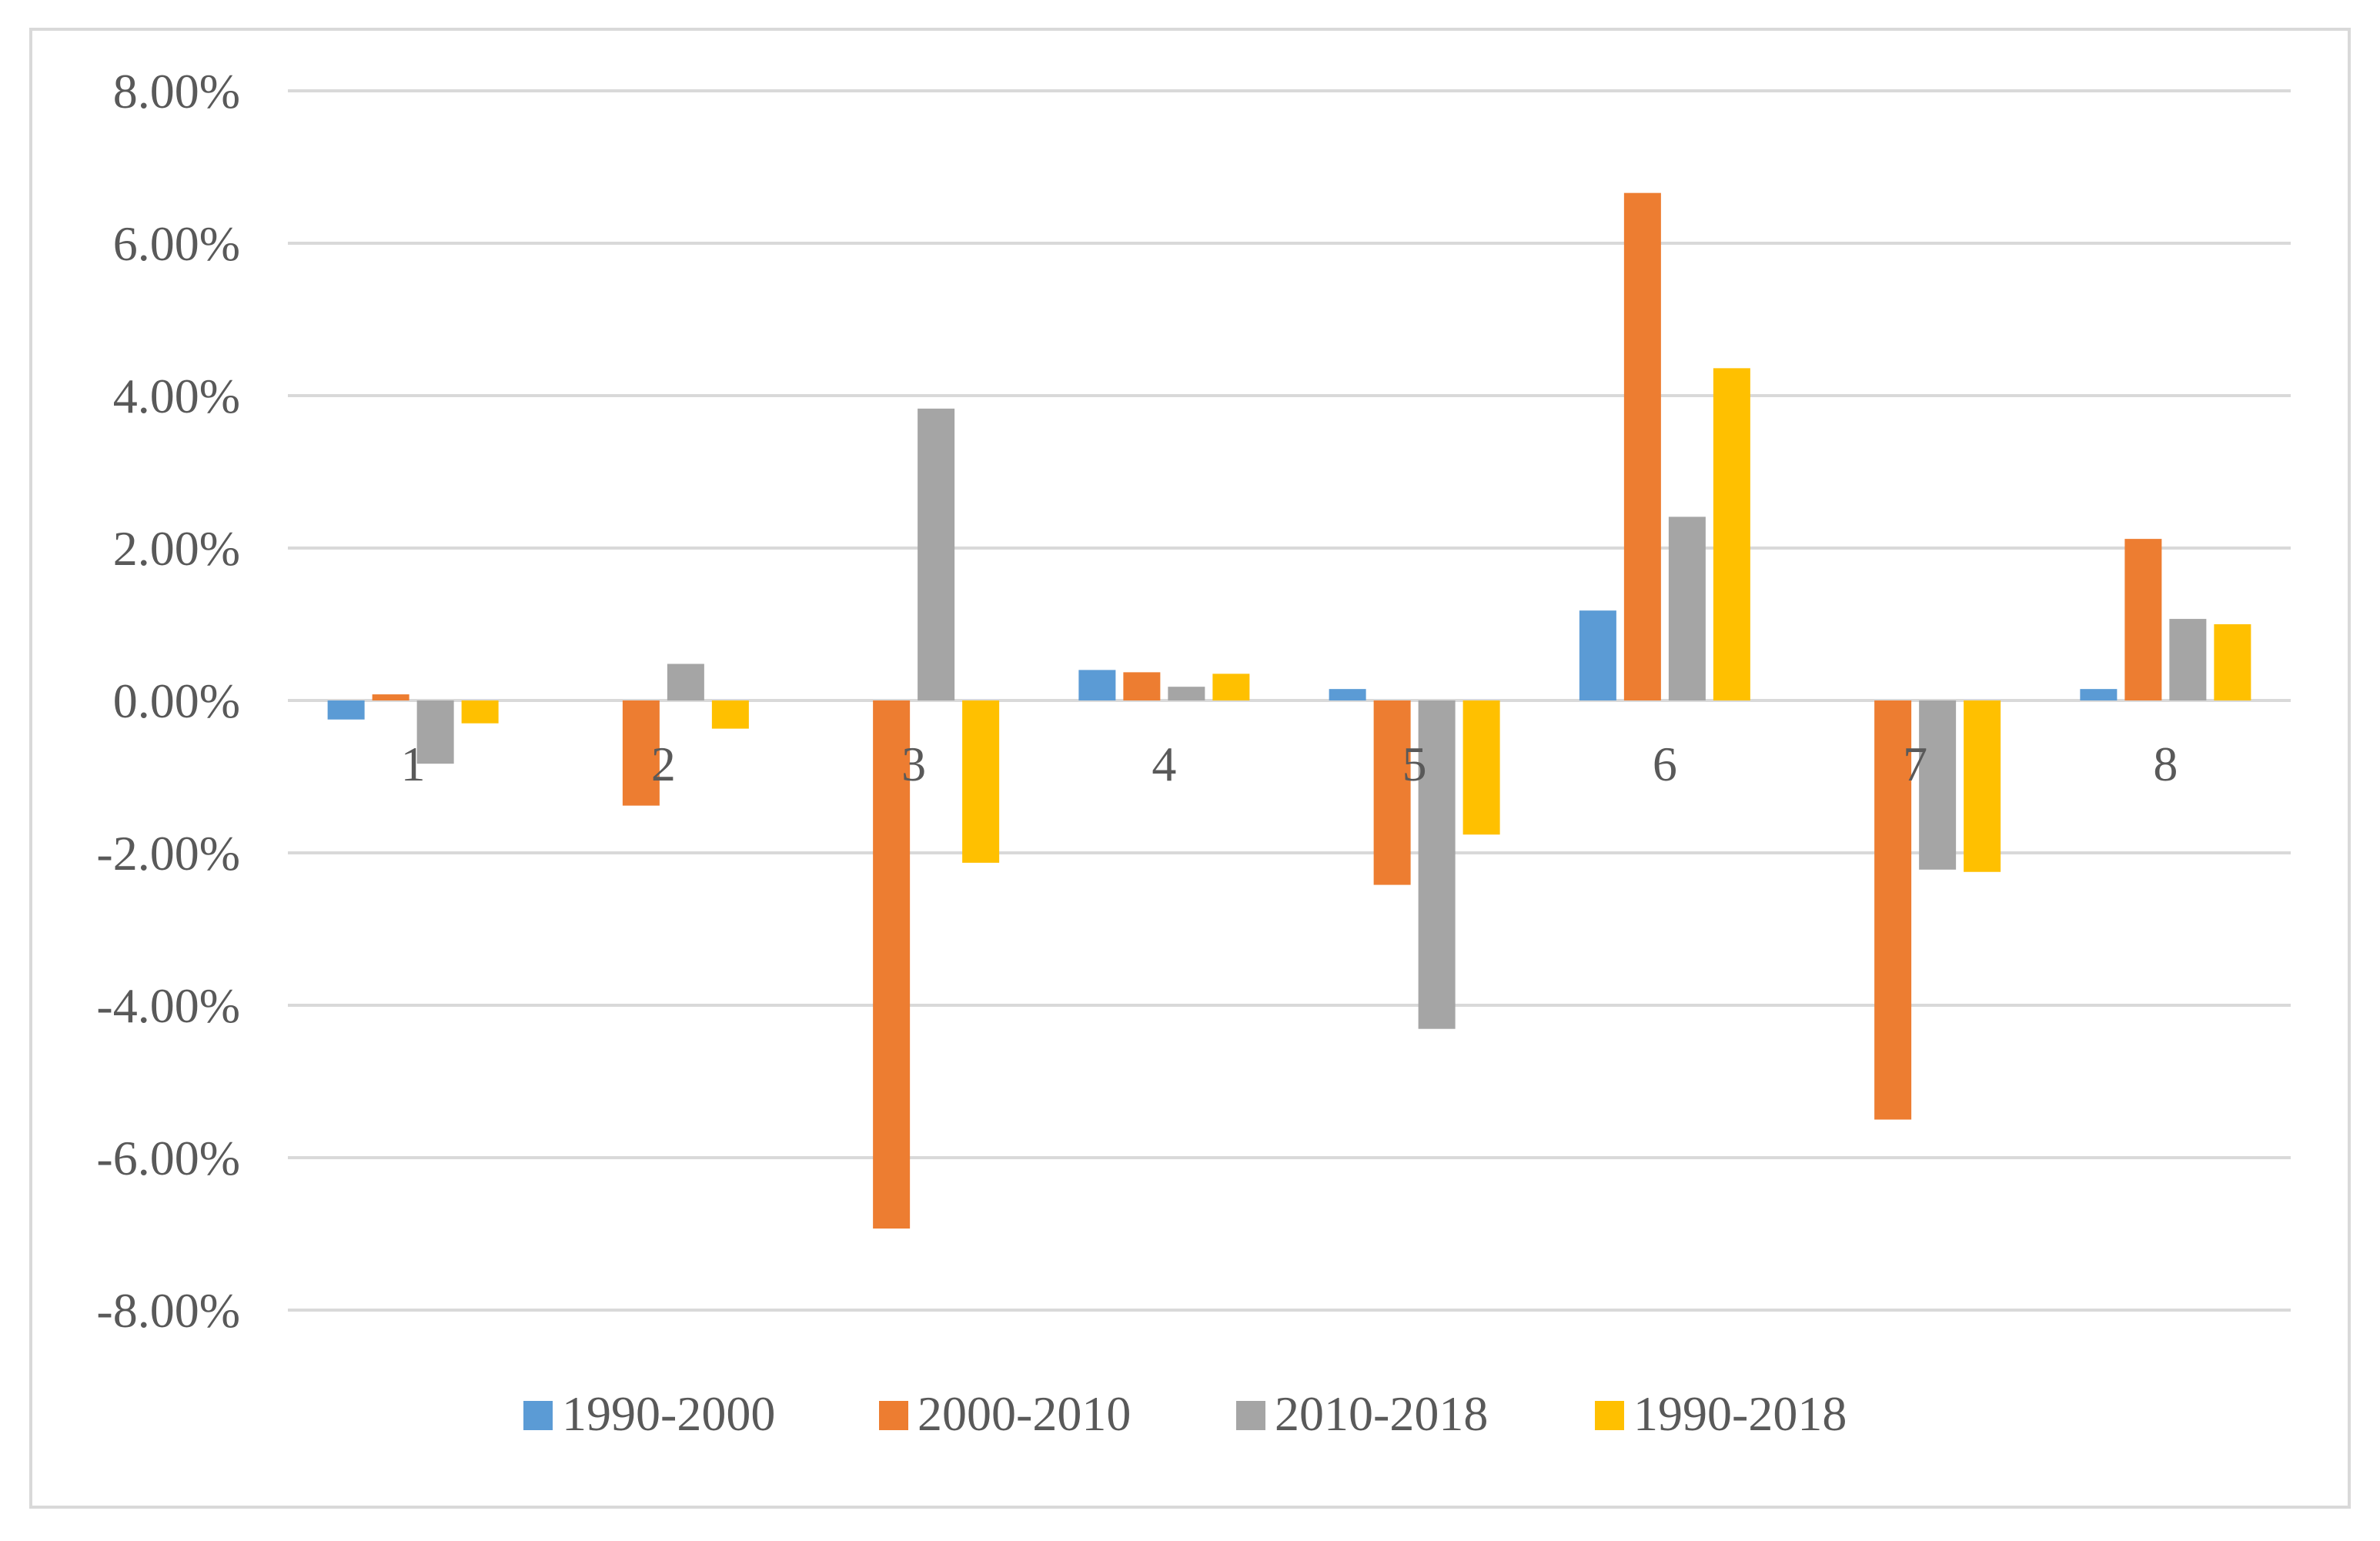 The width and height of the screenshot is (2380, 1541). I want to click on y-tick-label: -8.00%, so click(168, 1310).